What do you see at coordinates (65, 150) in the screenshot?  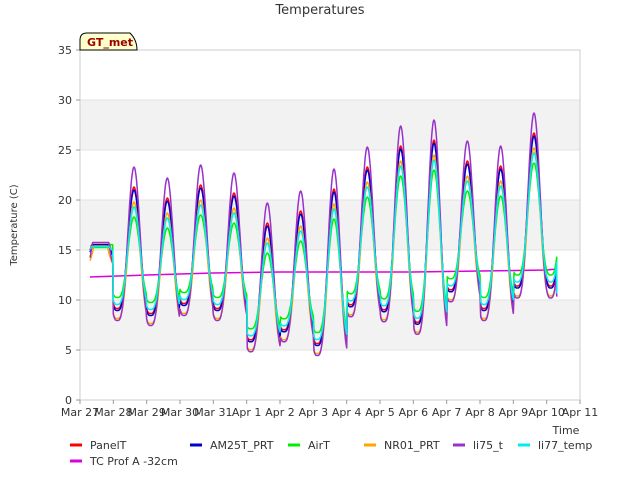 I see `y-tick-label: 25` at bounding box center [65, 150].